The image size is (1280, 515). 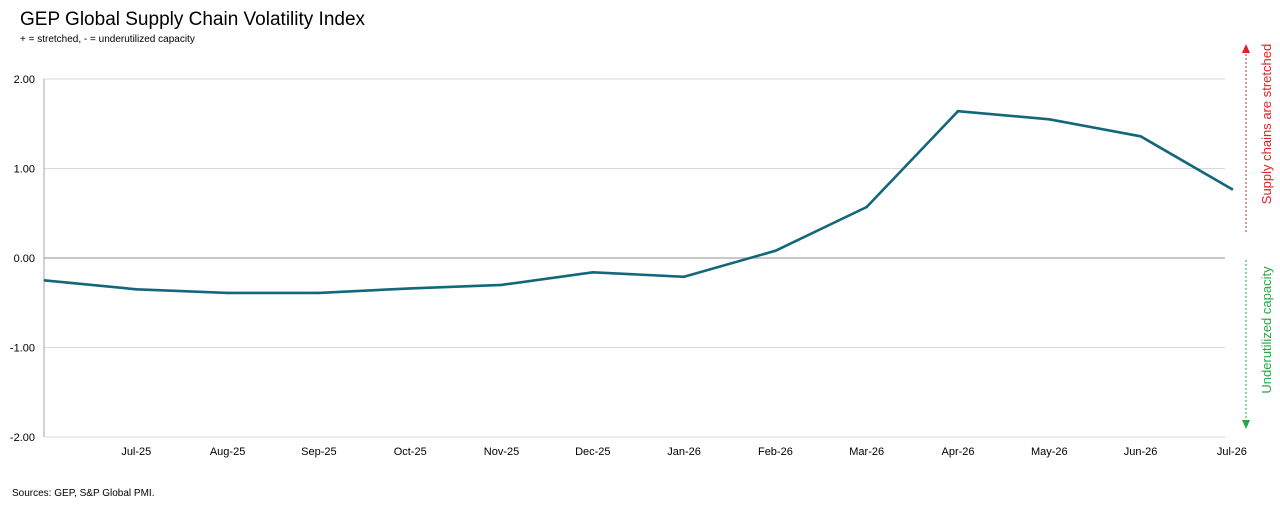 I want to click on y-tick-label: -2.00, so click(x=22, y=438).